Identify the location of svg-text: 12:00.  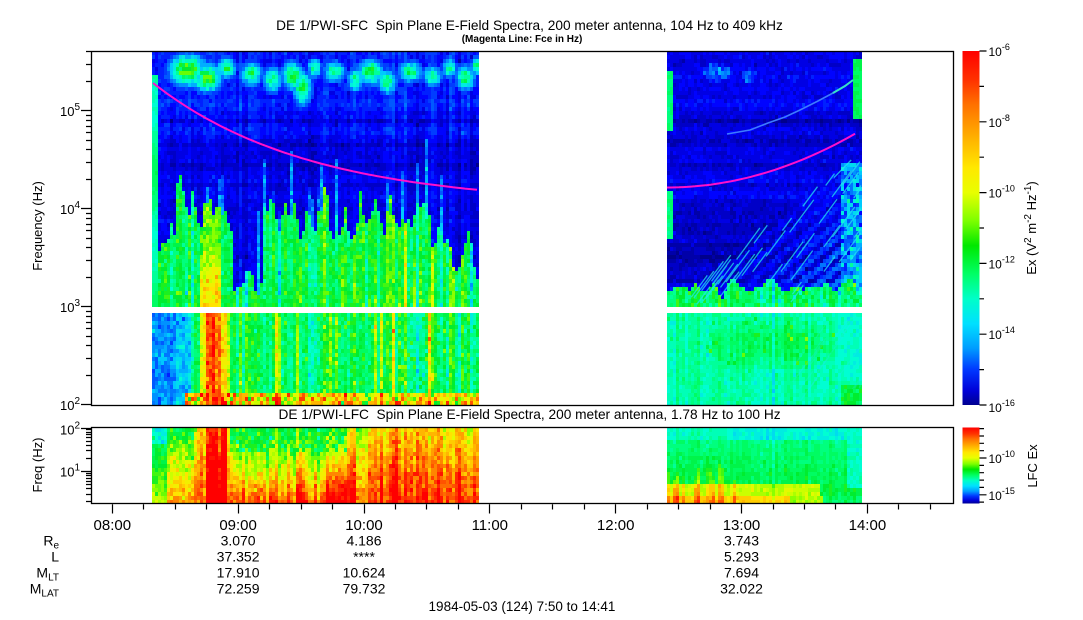
(616, 525).